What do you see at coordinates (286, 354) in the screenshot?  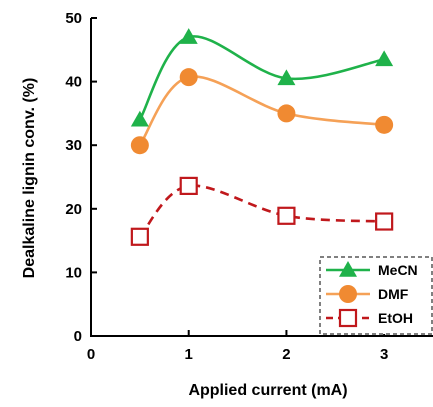 I see `x-tick-label: 2` at bounding box center [286, 354].